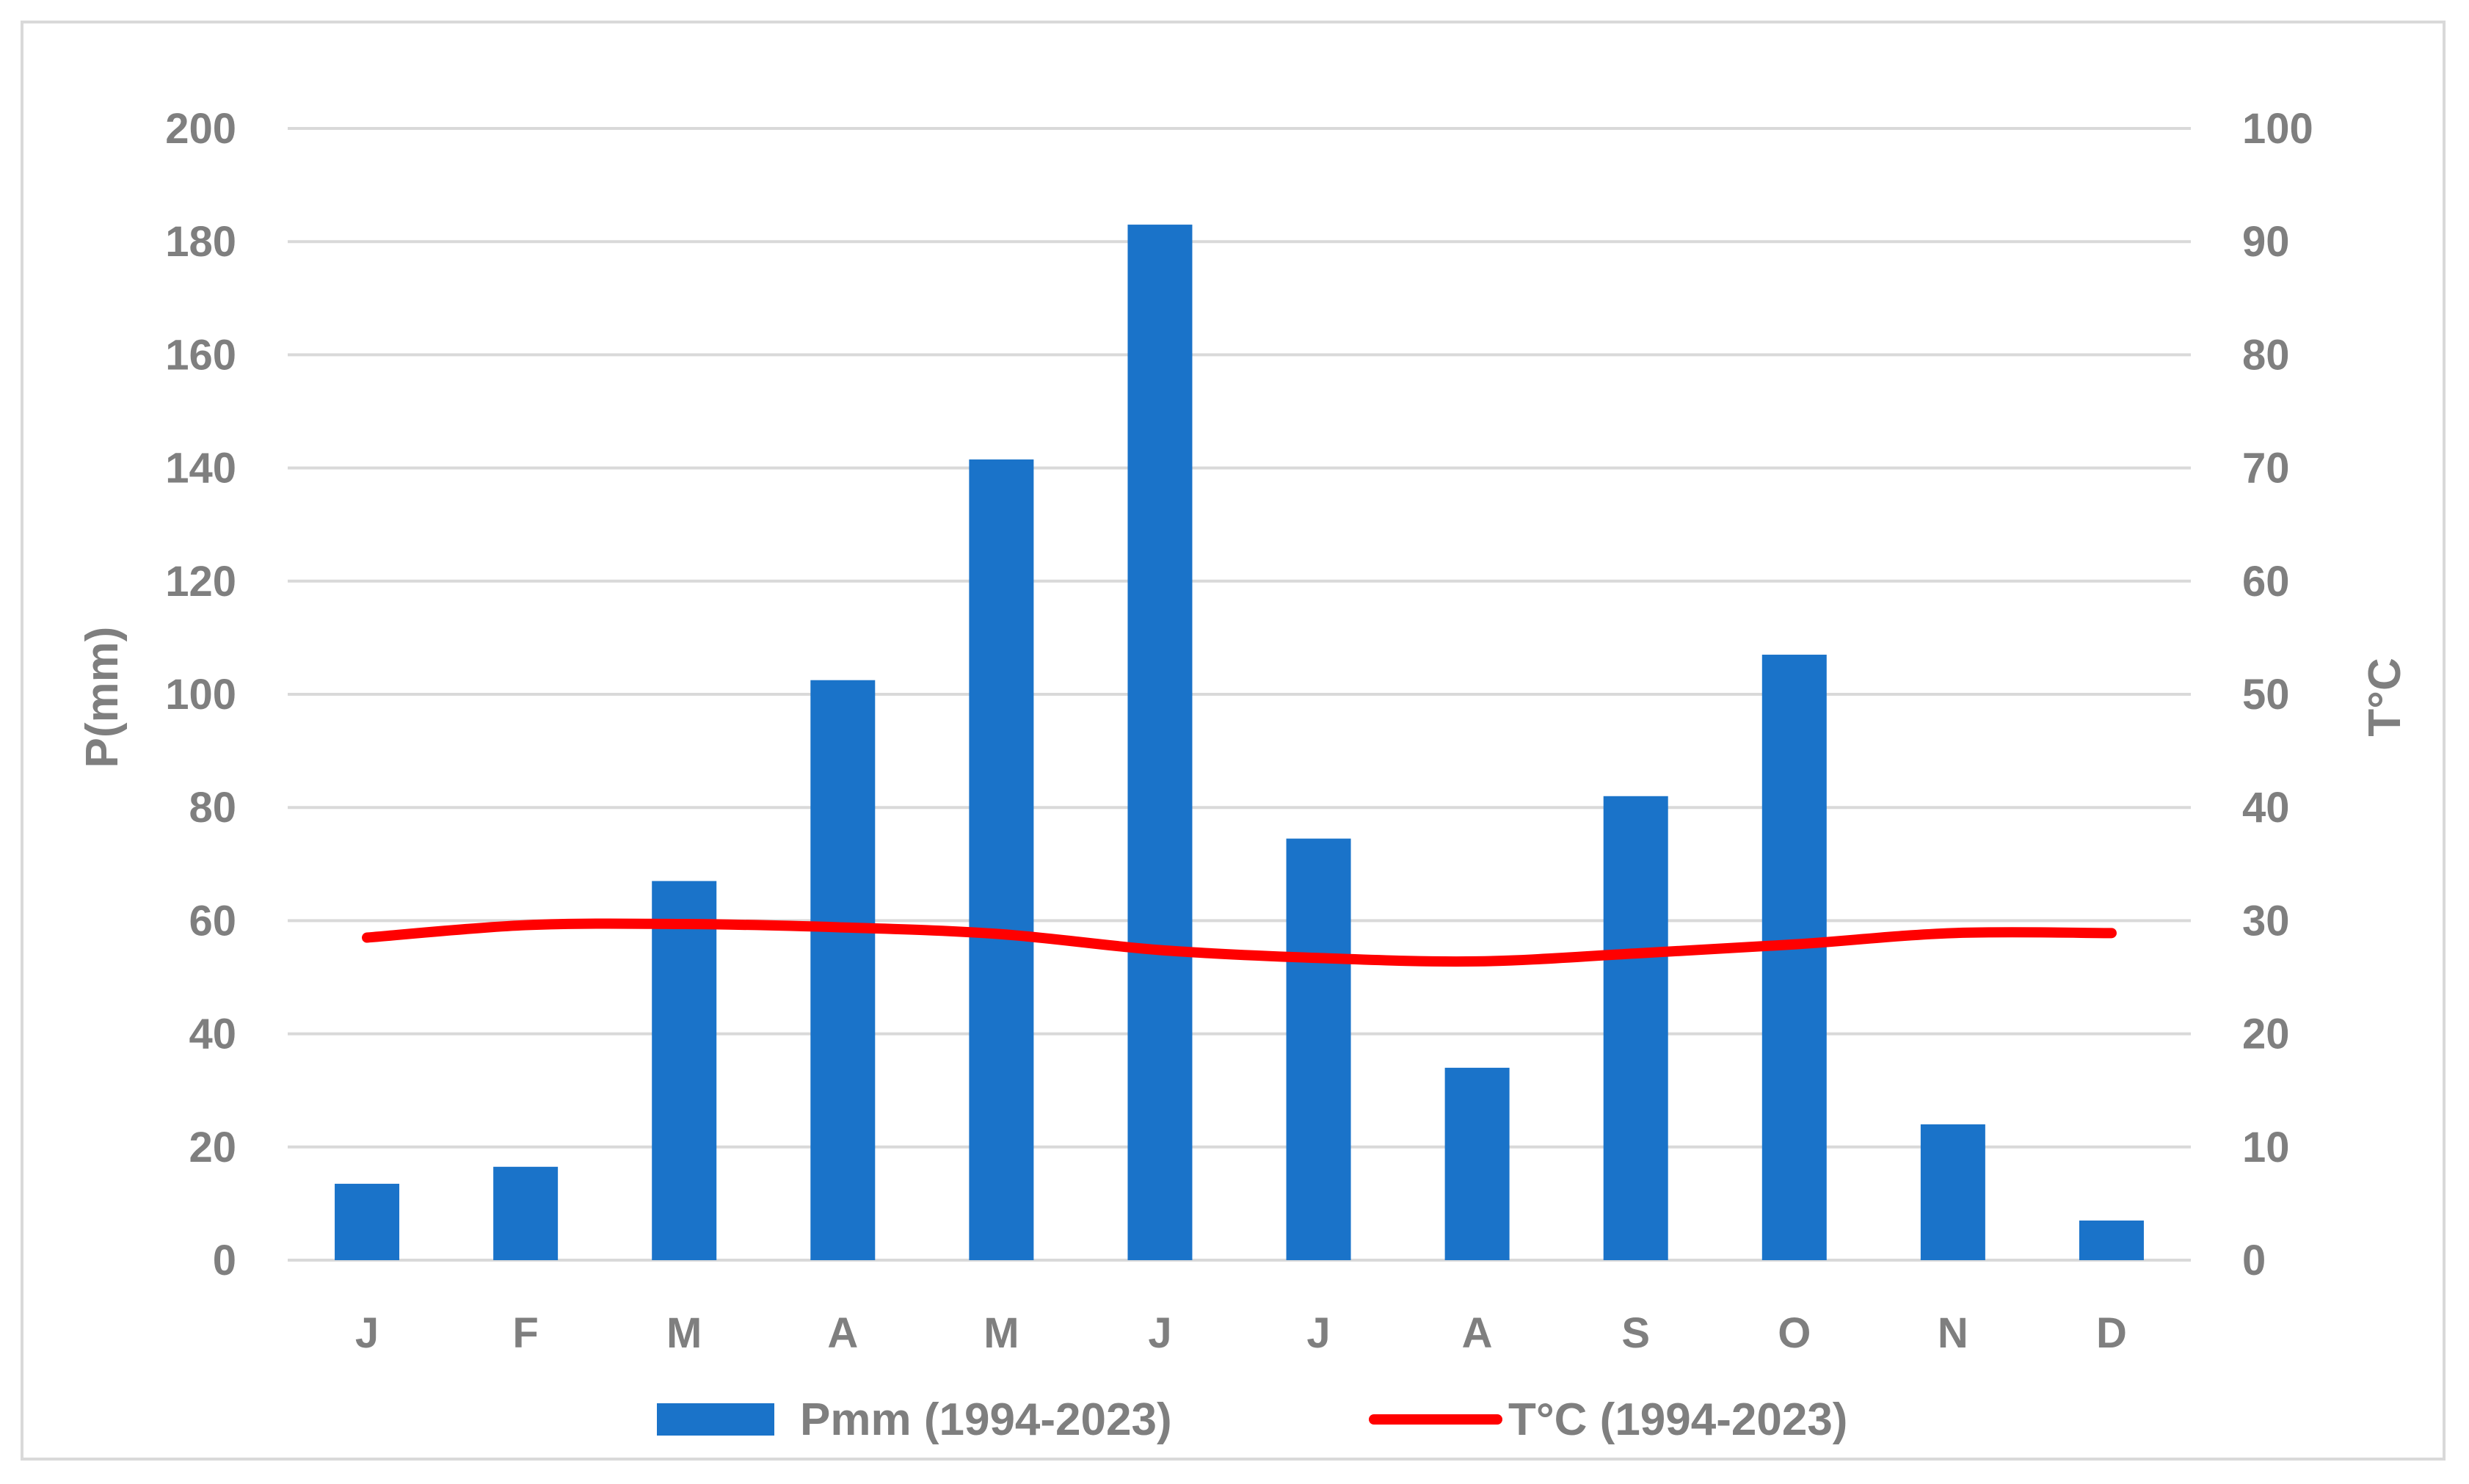 The height and width of the screenshot is (1484, 2469). I want to click on x-axis-tick-label: F, so click(525, 1333).